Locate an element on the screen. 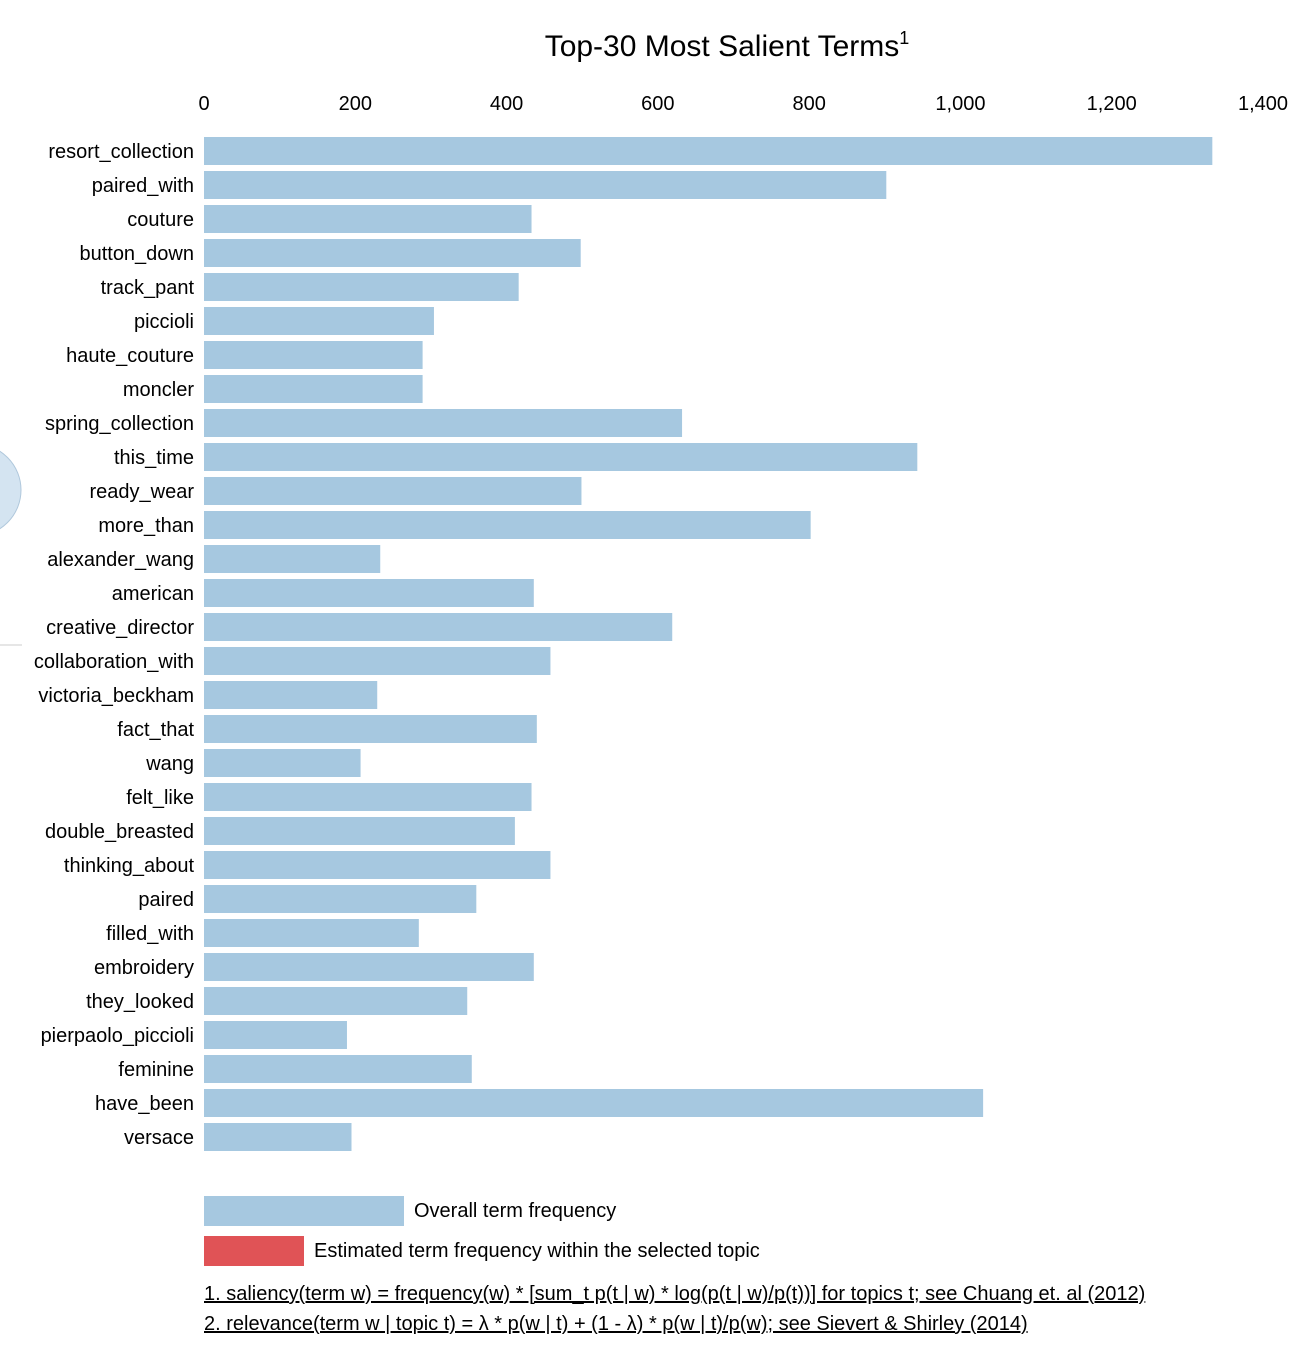 The height and width of the screenshot is (1356, 1314). bar-versace is located at coordinates (278, 1137).